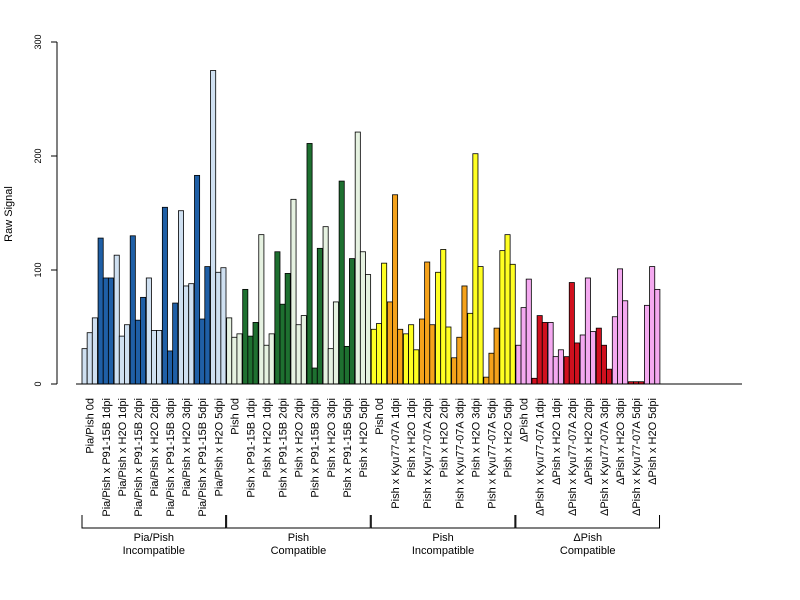  What do you see at coordinates (587, 538) in the screenshot?
I see `group-label-line1: ΔPish` at bounding box center [587, 538].